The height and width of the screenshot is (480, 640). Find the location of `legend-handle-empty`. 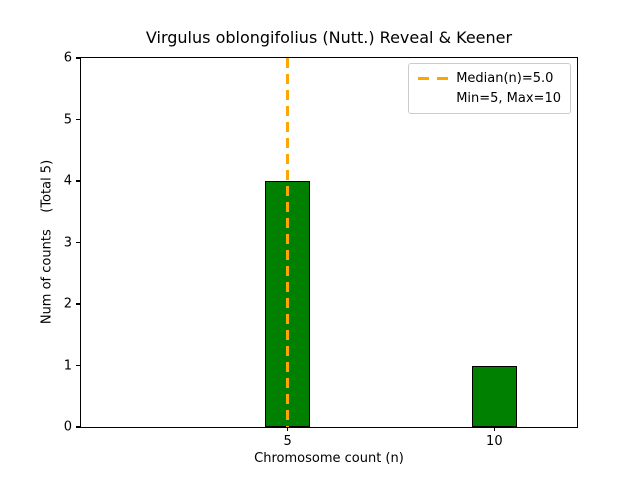

legend-handle-empty is located at coordinates (433, 98).